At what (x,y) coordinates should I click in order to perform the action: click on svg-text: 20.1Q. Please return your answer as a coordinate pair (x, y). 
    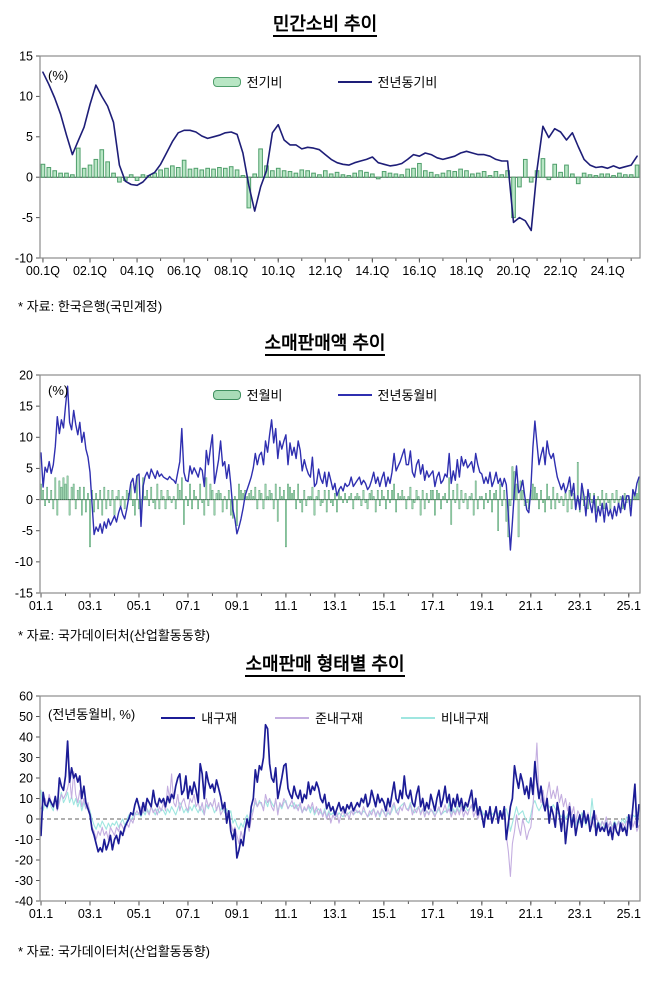
    Looking at the image, I should click on (513, 271).